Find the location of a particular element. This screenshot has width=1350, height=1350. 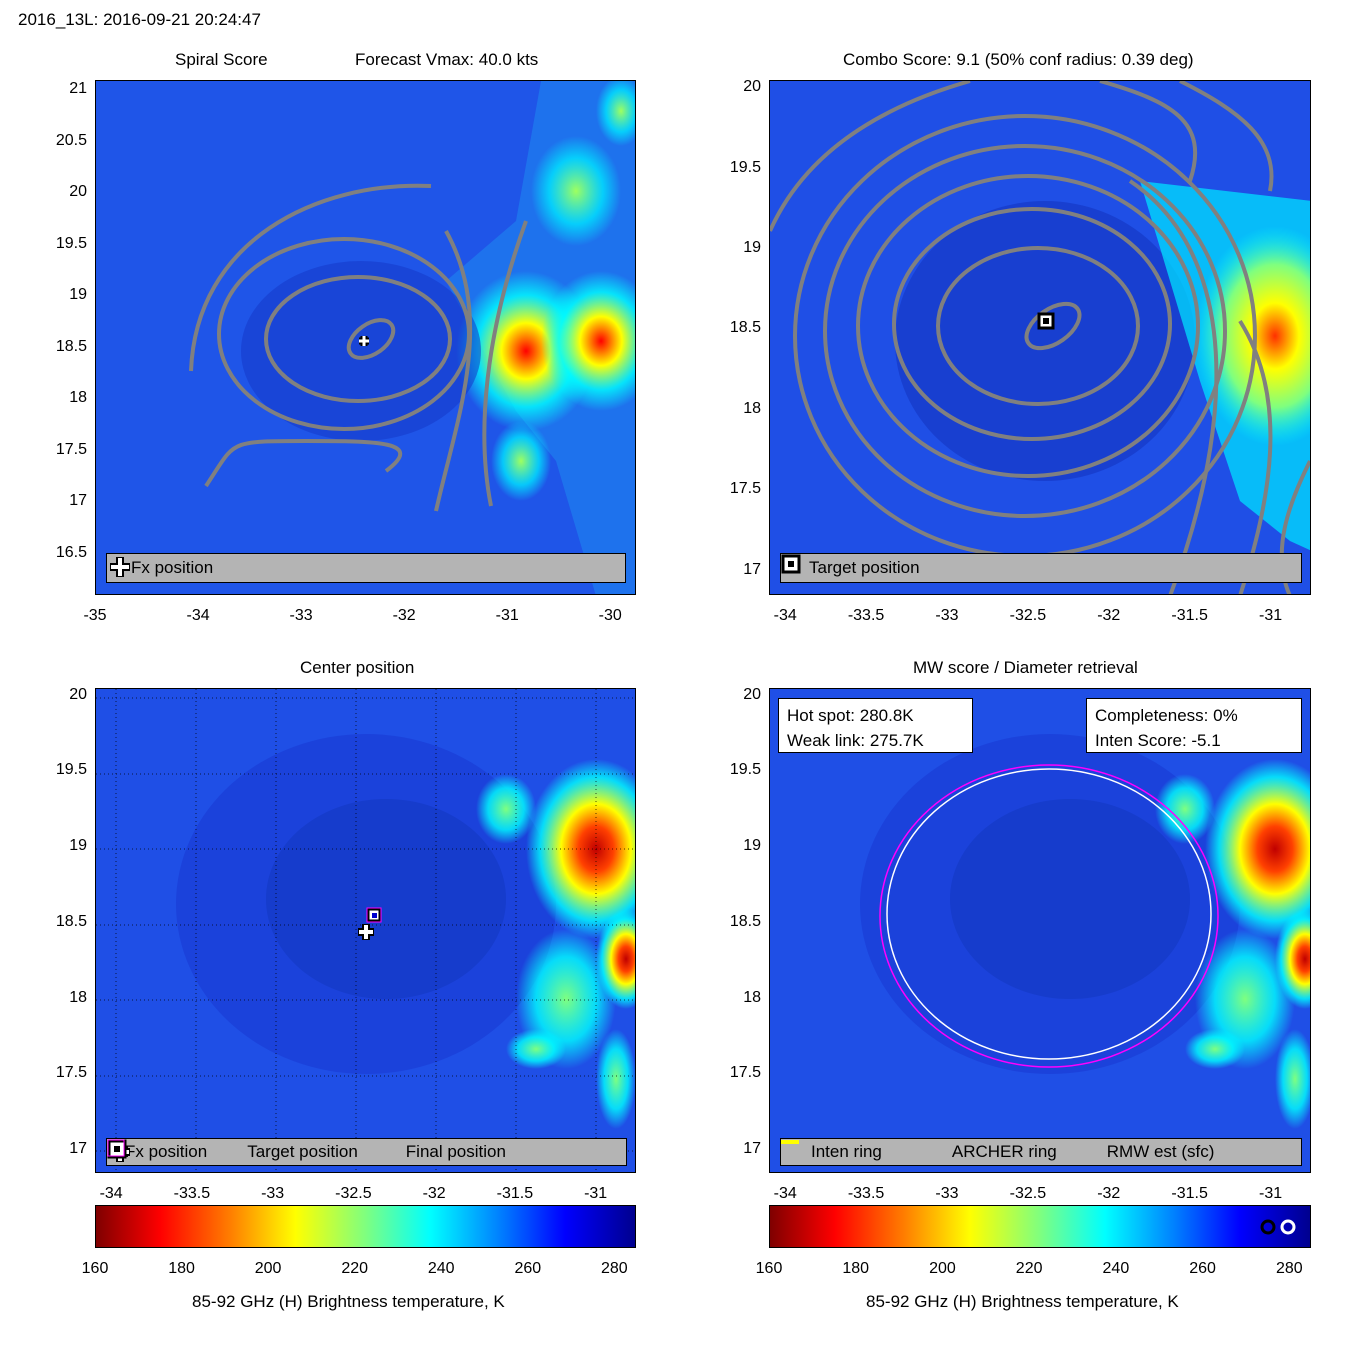

mw-legend: Inten ring ARCHER ring RMW est (sfc) is located at coordinates (1041, 1152).